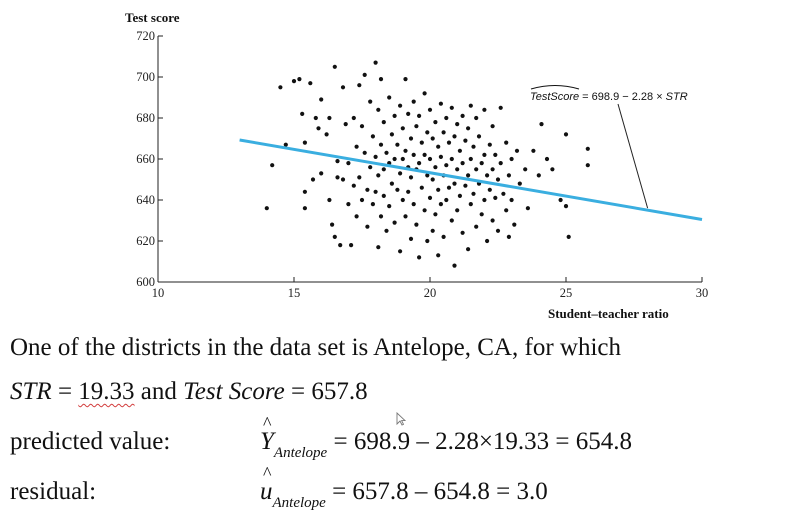  I want to click on y-tick-label: 680, so click(145, 118).